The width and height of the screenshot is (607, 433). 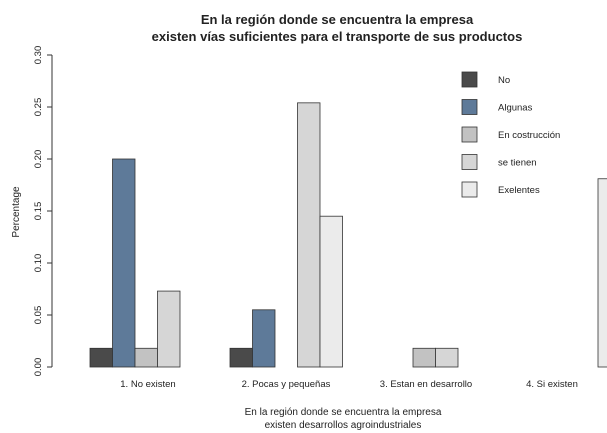 I want to click on y-axis: 0.00 0.05 0.10 0.15 0.20 0.25 0.30, so click(x=43, y=211).